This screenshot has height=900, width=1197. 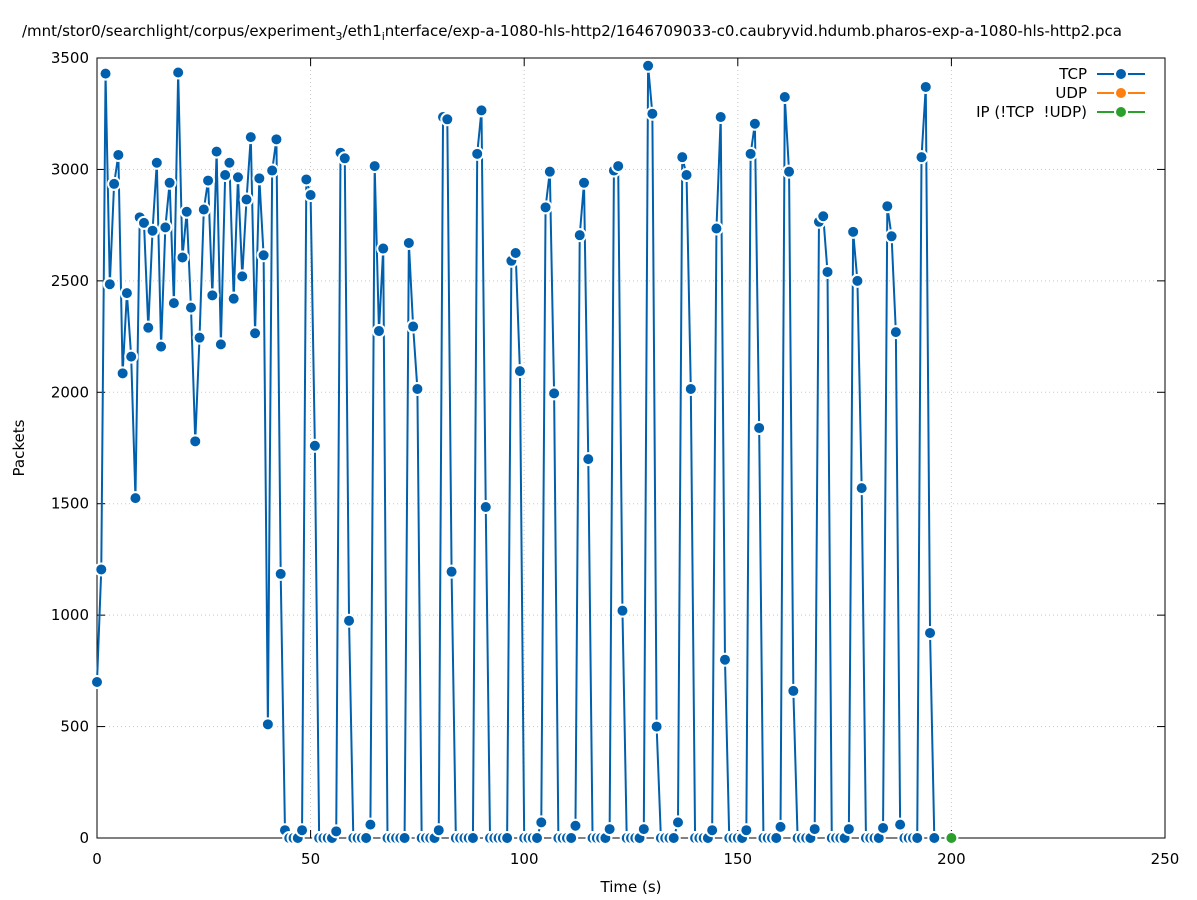 What do you see at coordinates (74, 727) in the screenshot?
I see `y-tick-label: 500` at bounding box center [74, 727].